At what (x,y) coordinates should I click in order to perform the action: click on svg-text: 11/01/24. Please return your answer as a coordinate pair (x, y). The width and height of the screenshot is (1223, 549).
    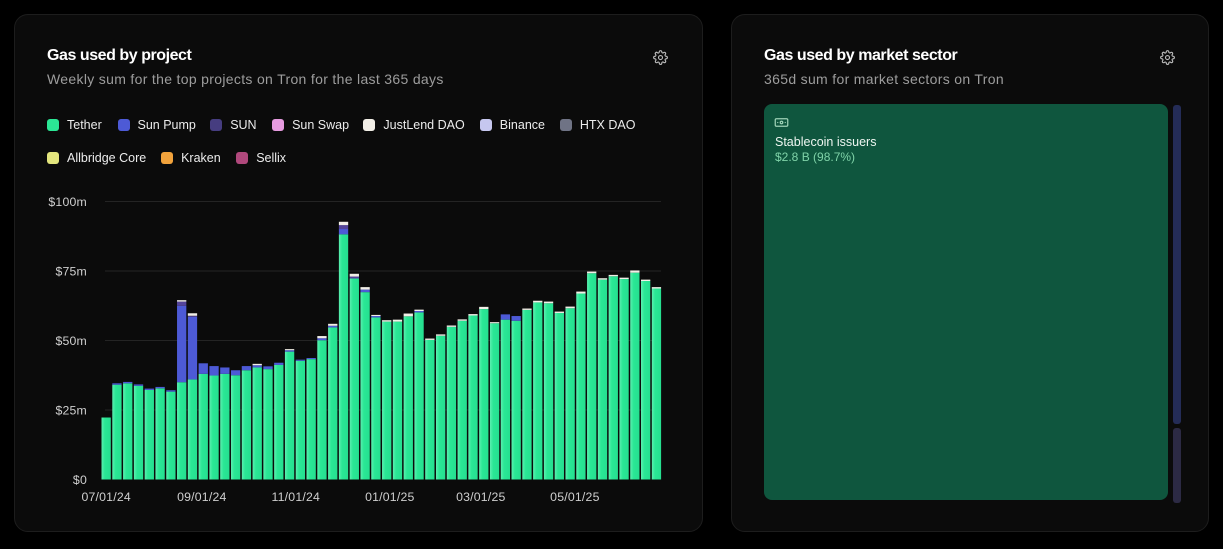
    Looking at the image, I should click on (296, 497).